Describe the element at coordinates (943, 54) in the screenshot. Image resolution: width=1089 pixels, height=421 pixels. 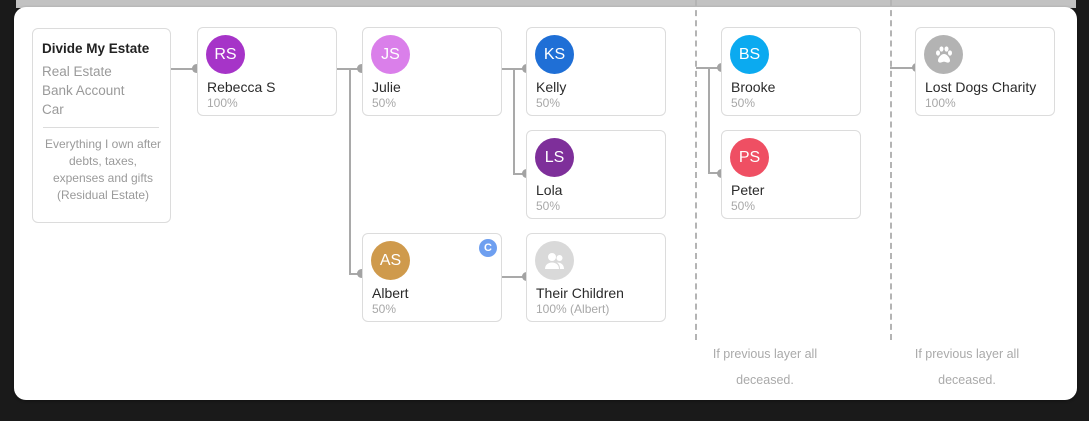
I see `paw-icon` at that location.